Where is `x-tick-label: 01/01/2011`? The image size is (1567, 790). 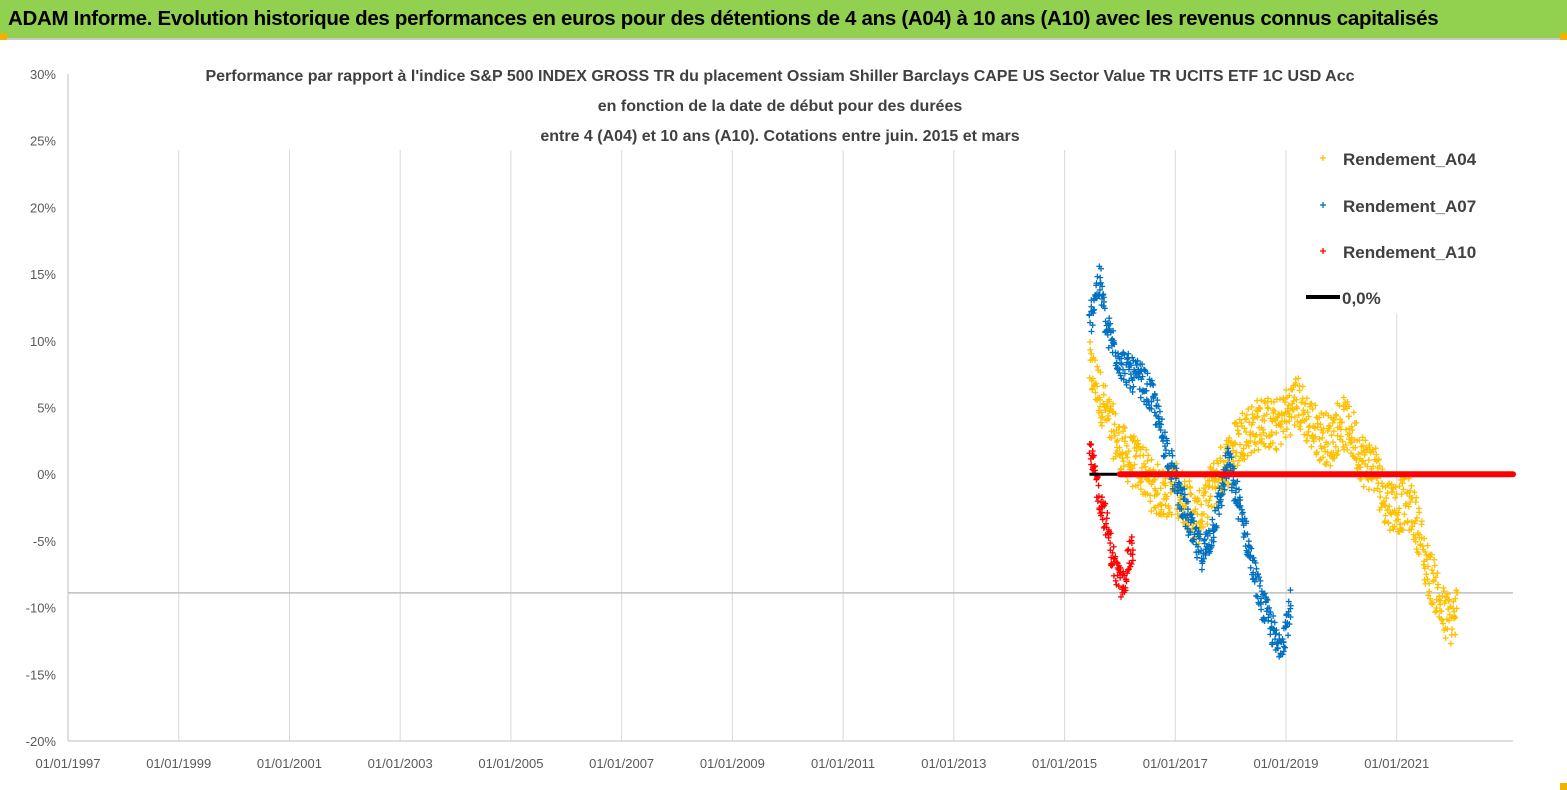
x-tick-label: 01/01/2011 is located at coordinates (843, 763).